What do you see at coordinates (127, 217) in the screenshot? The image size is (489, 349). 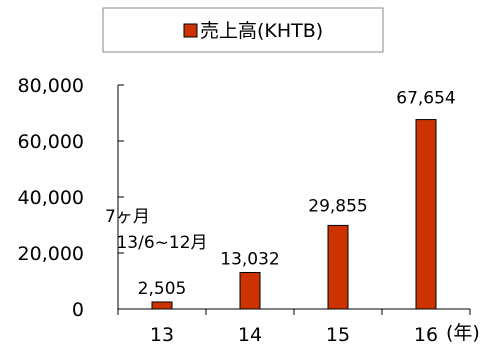 I see `annotation-line-1: 7ヶ月` at bounding box center [127, 217].